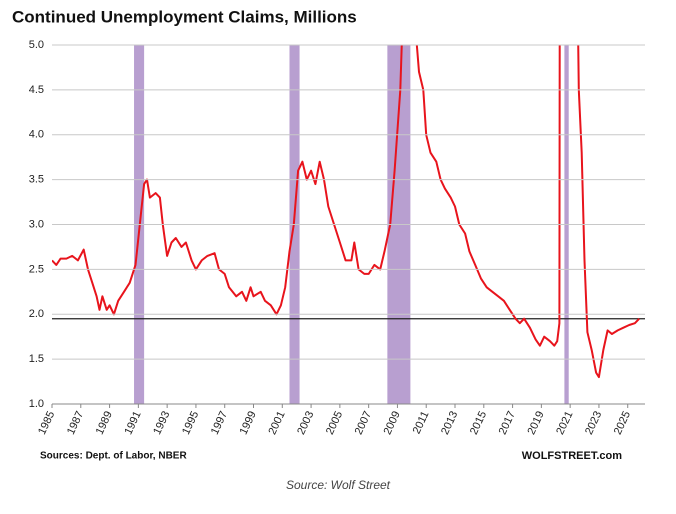  Describe the element at coordinates (593, 422) in the screenshot. I see `x-tick-label: 2023` at that location.